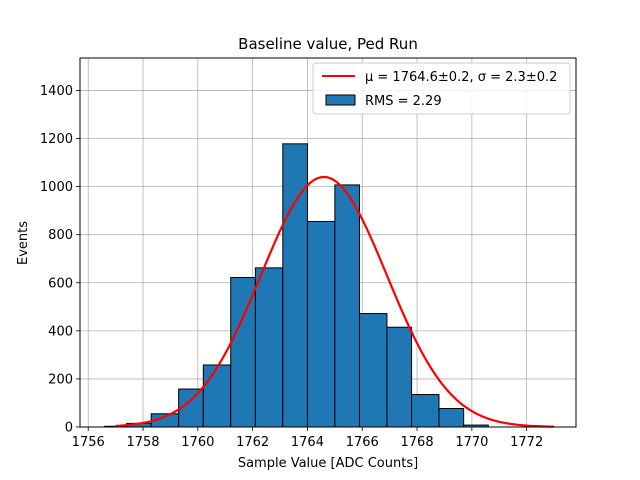 This screenshot has width=640, height=480. What do you see at coordinates (252, 442) in the screenshot?
I see `x-tick-label: 1762` at bounding box center [252, 442].